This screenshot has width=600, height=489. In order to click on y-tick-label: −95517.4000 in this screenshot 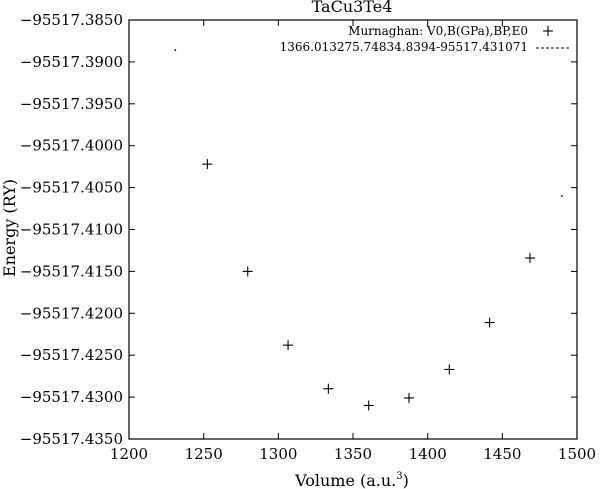, I will do `click(71, 146)`.